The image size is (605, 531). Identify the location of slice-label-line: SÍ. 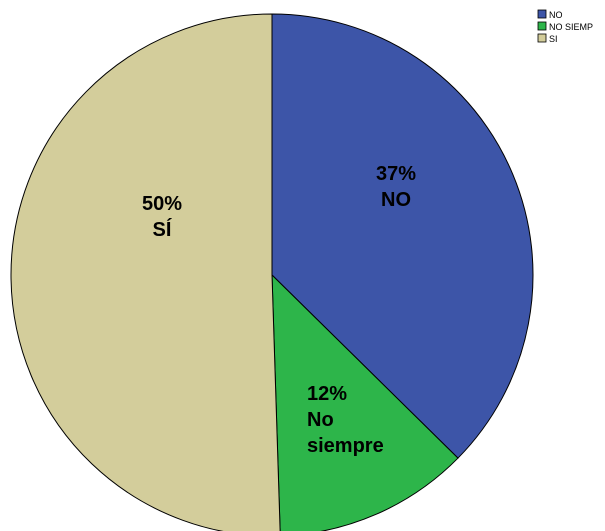
(162, 229).